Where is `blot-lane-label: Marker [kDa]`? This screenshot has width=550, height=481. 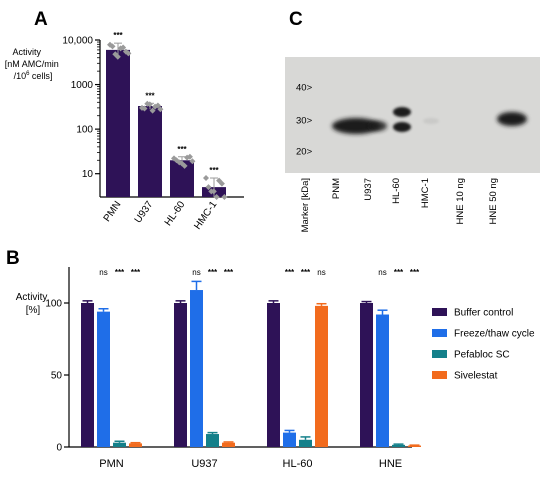
blot-lane-label: Marker [kDa] is located at coordinates (305, 205).